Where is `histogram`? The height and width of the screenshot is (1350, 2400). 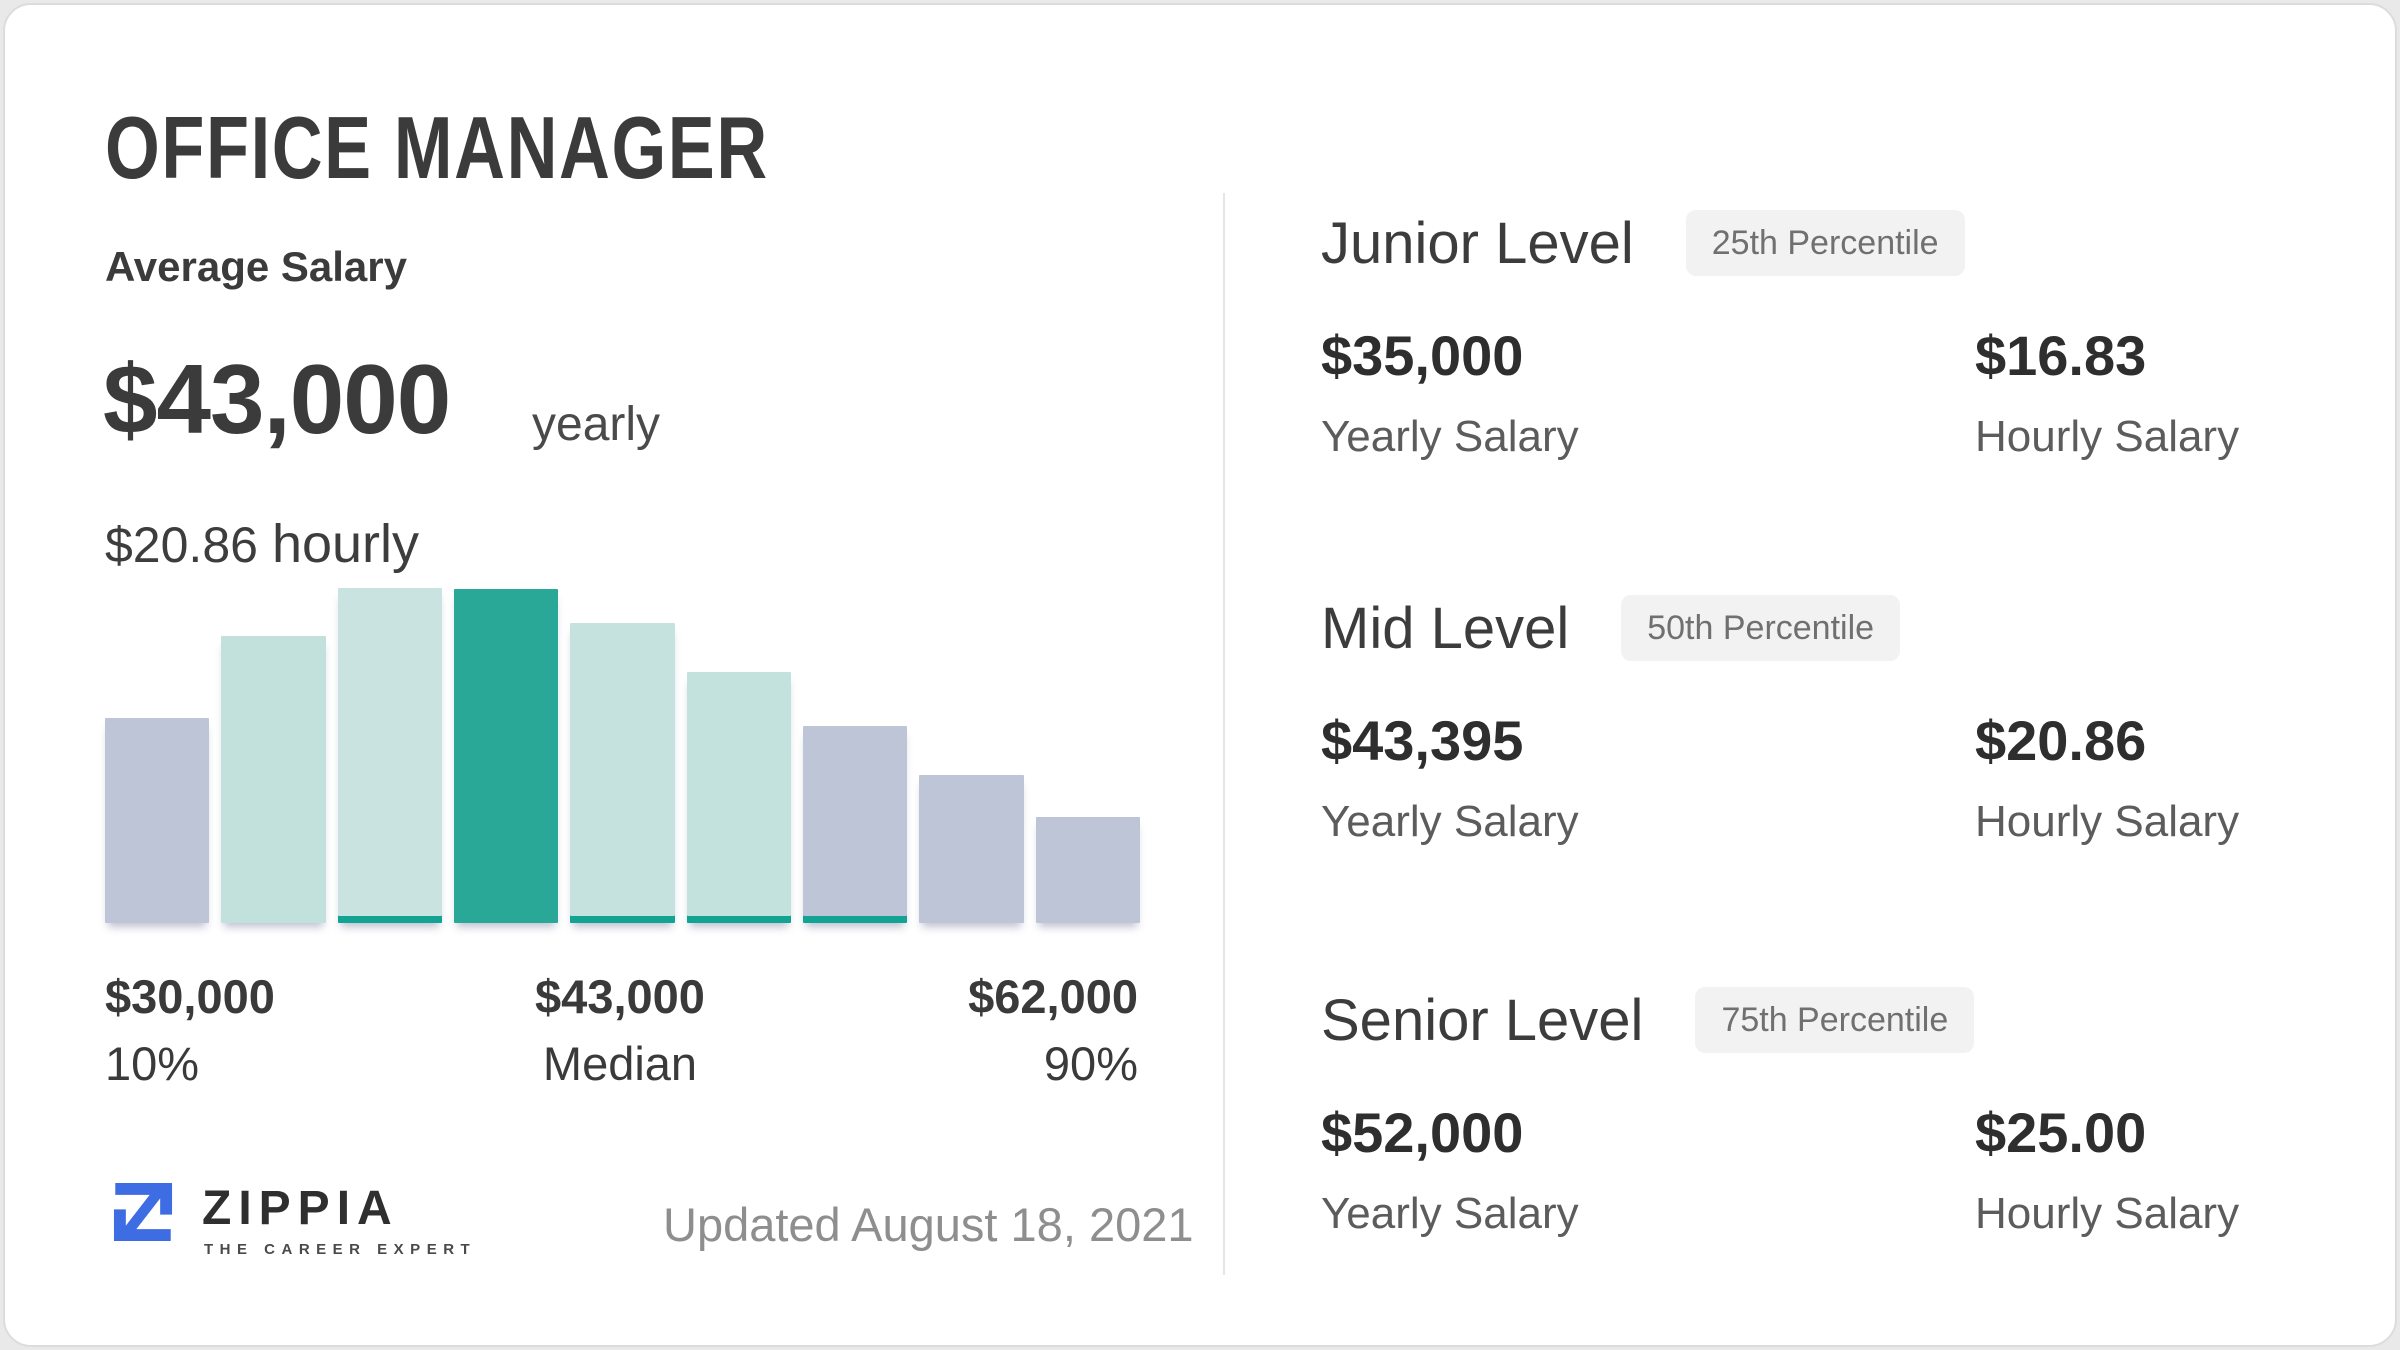 histogram is located at coordinates (622, 744).